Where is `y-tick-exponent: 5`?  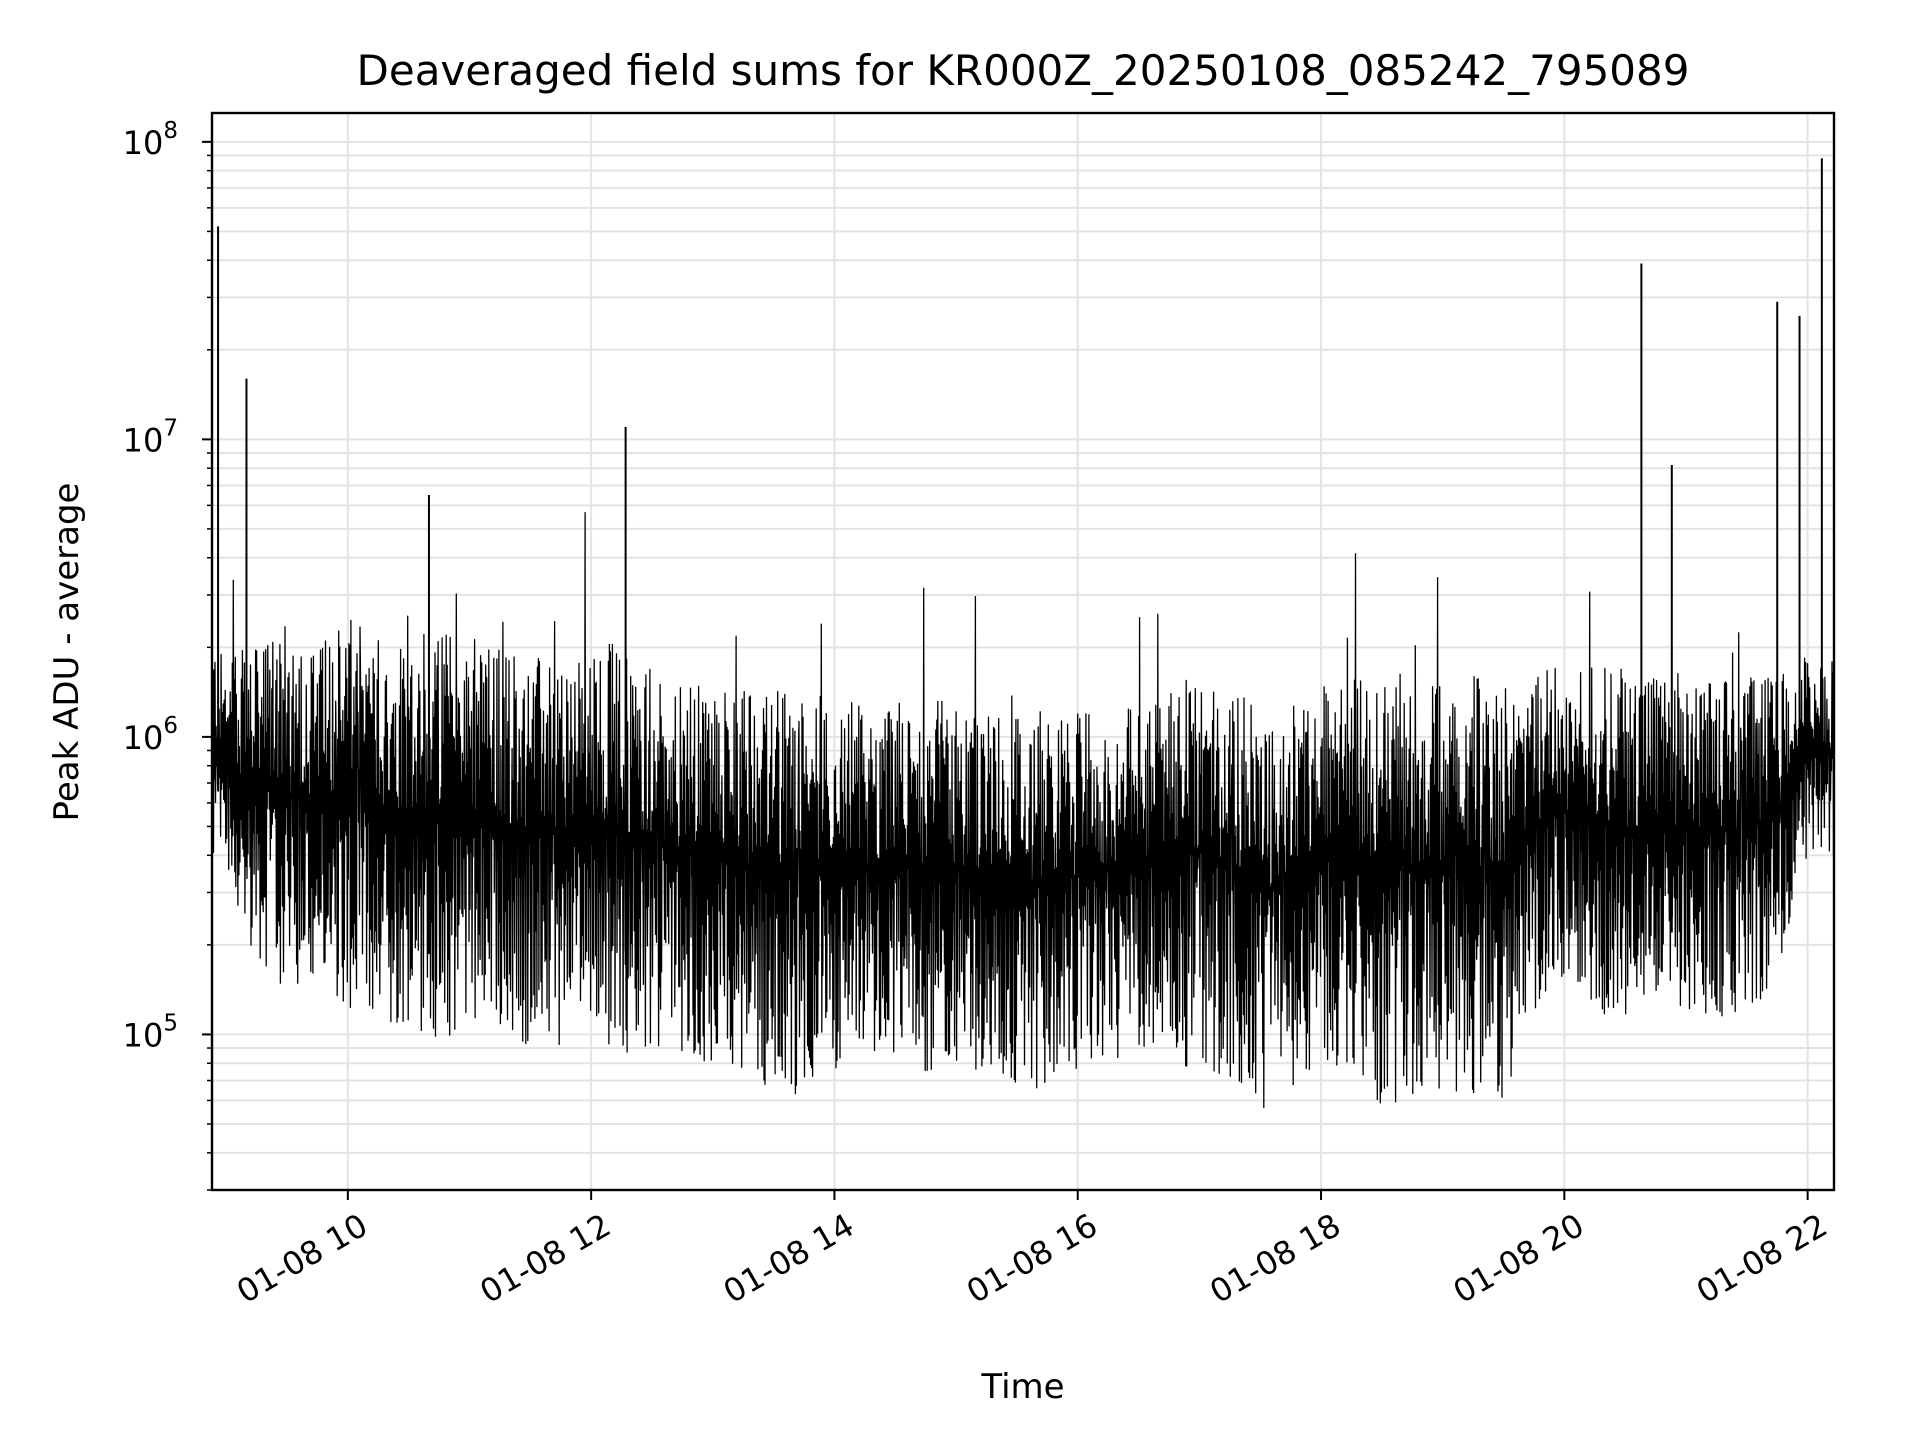
y-tick-exponent: 5 is located at coordinates (170, 1023).